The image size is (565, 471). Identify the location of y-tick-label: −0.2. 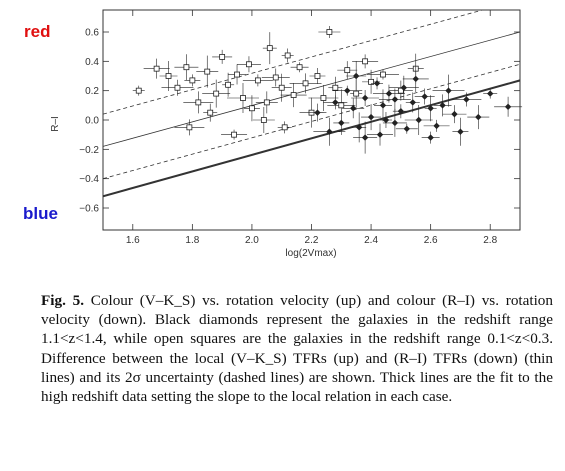
(89, 150).